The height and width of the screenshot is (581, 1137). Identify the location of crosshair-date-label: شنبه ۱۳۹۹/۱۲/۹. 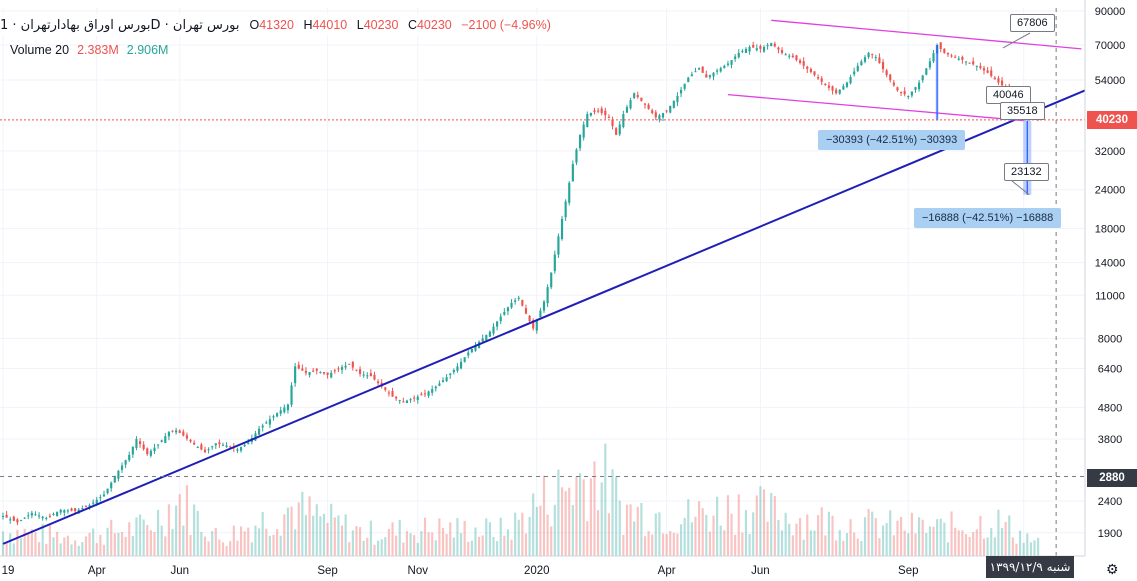
(1030, 567).